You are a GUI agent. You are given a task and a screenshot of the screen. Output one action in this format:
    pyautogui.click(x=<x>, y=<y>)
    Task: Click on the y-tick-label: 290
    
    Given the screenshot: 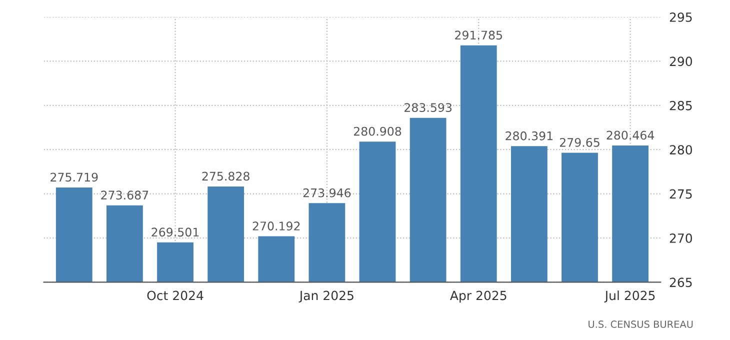 What is the action you would take?
    pyautogui.click(x=681, y=61)
    